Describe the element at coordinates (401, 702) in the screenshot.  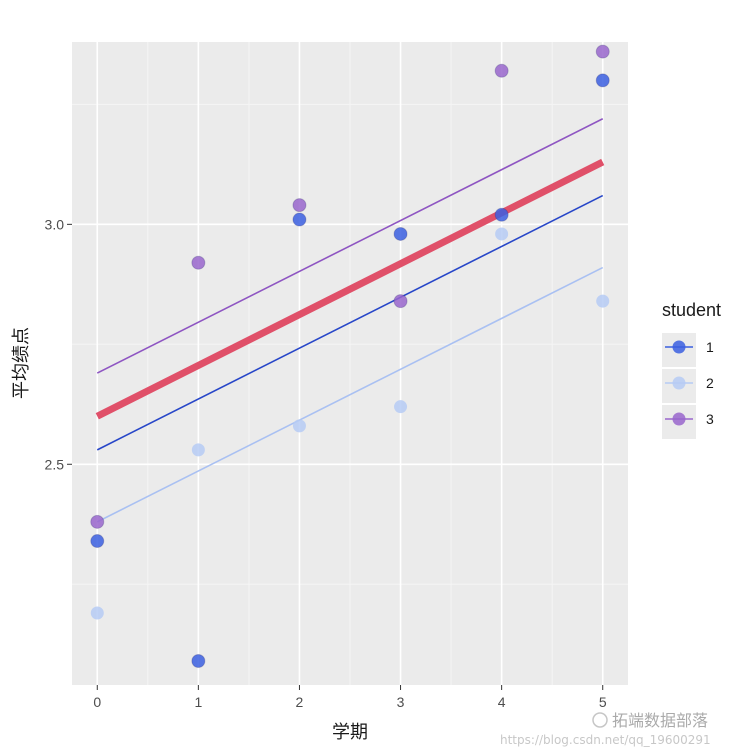
I see `x-tick-label: 3` at that location.